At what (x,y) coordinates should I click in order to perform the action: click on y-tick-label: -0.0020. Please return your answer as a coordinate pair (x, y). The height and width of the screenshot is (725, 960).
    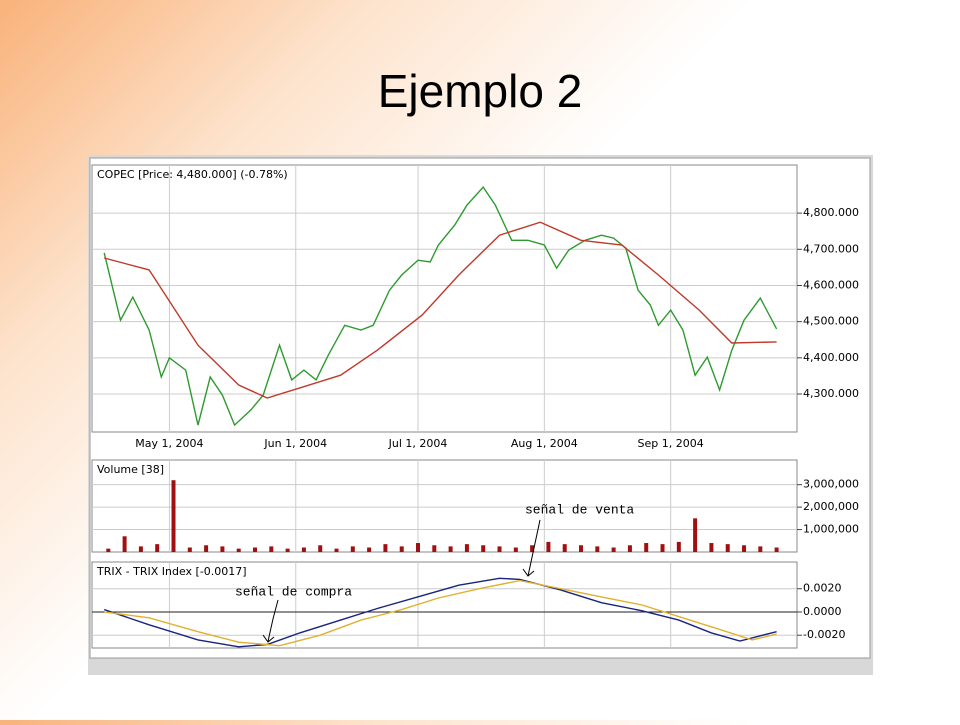
    Looking at the image, I should click on (824, 634).